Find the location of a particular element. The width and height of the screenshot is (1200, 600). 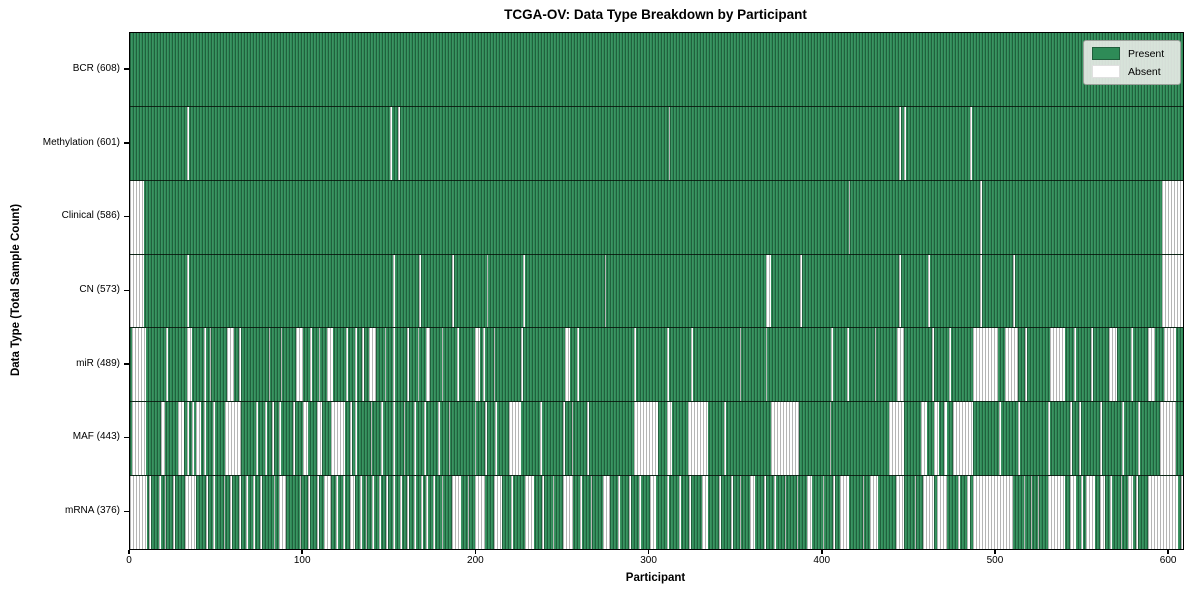

absent-swatch-icon is located at coordinates (1106, 71).